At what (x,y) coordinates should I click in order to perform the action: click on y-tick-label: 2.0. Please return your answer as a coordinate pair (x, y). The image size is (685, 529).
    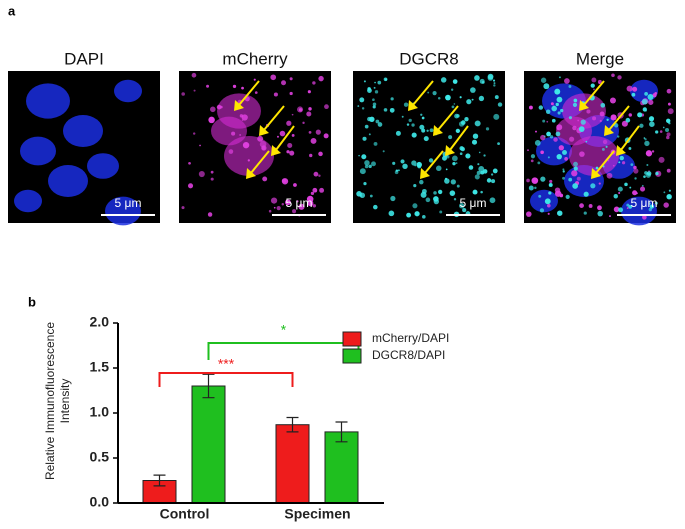
    Looking at the image, I should click on (100, 322).